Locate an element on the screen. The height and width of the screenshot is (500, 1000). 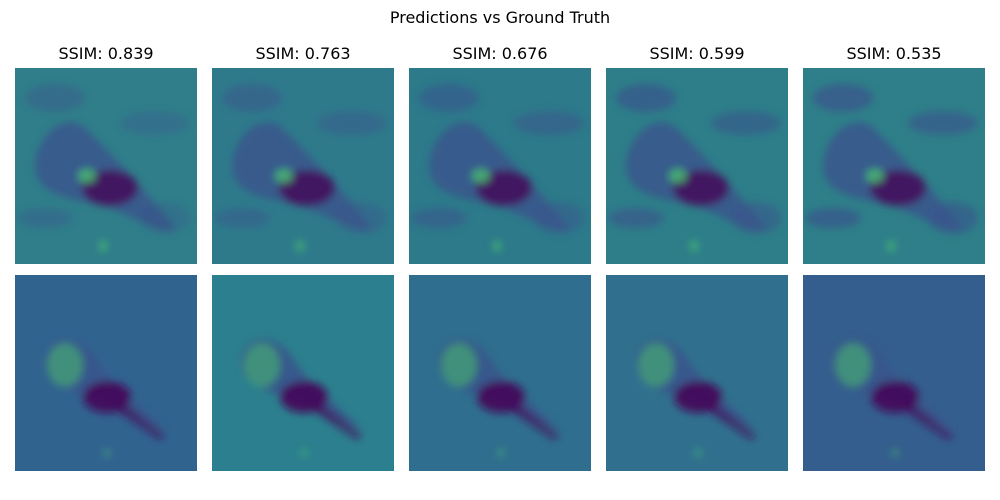
ssim-title-5: SSIM: 0.535 is located at coordinates (894, 53).